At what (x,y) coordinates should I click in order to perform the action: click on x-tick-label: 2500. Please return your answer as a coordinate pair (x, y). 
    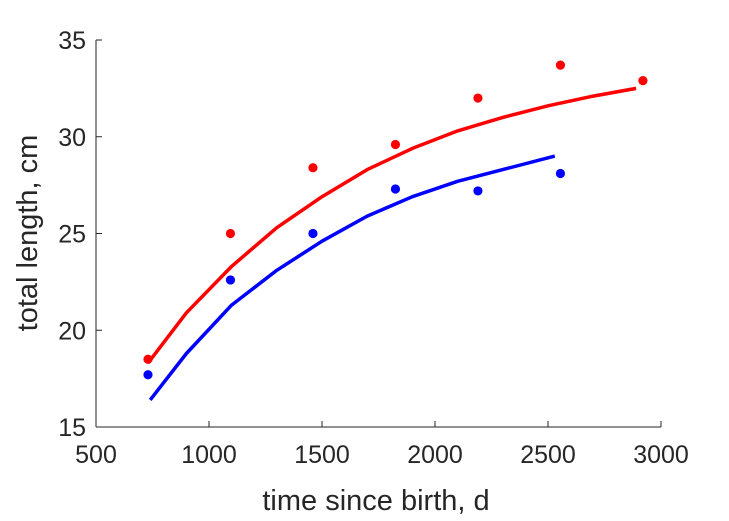
    Looking at the image, I should click on (548, 455).